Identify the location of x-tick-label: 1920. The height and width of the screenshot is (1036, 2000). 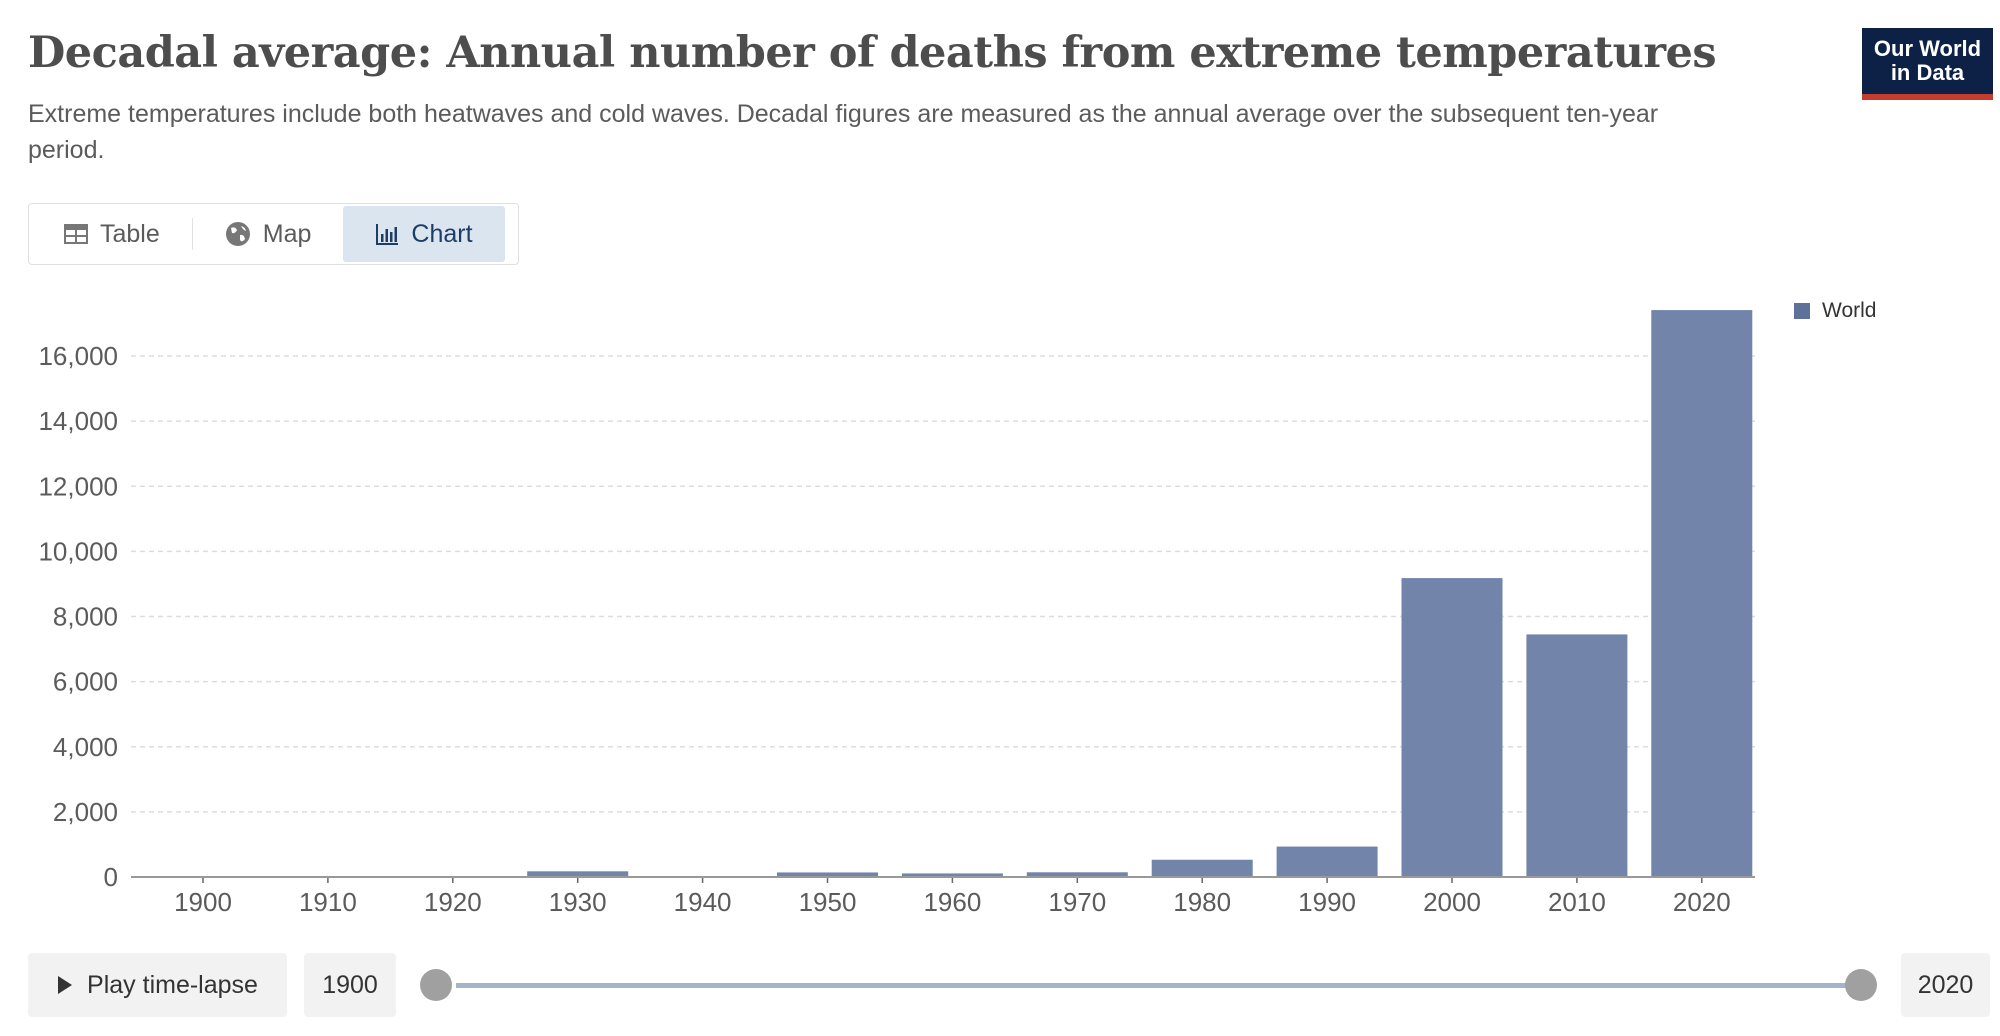
(453, 902).